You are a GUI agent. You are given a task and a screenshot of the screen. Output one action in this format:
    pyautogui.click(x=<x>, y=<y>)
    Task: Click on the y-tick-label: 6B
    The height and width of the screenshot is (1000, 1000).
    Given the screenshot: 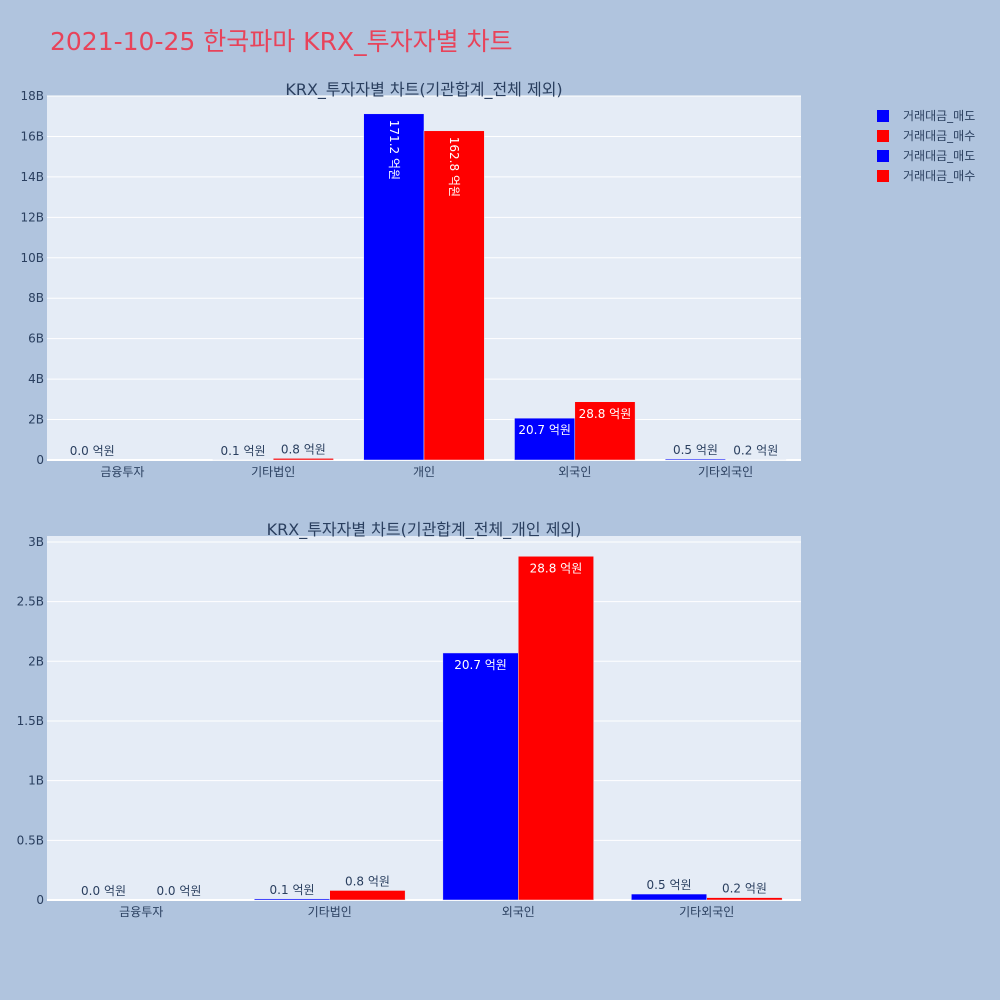 What is the action you would take?
    pyautogui.click(x=36, y=339)
    